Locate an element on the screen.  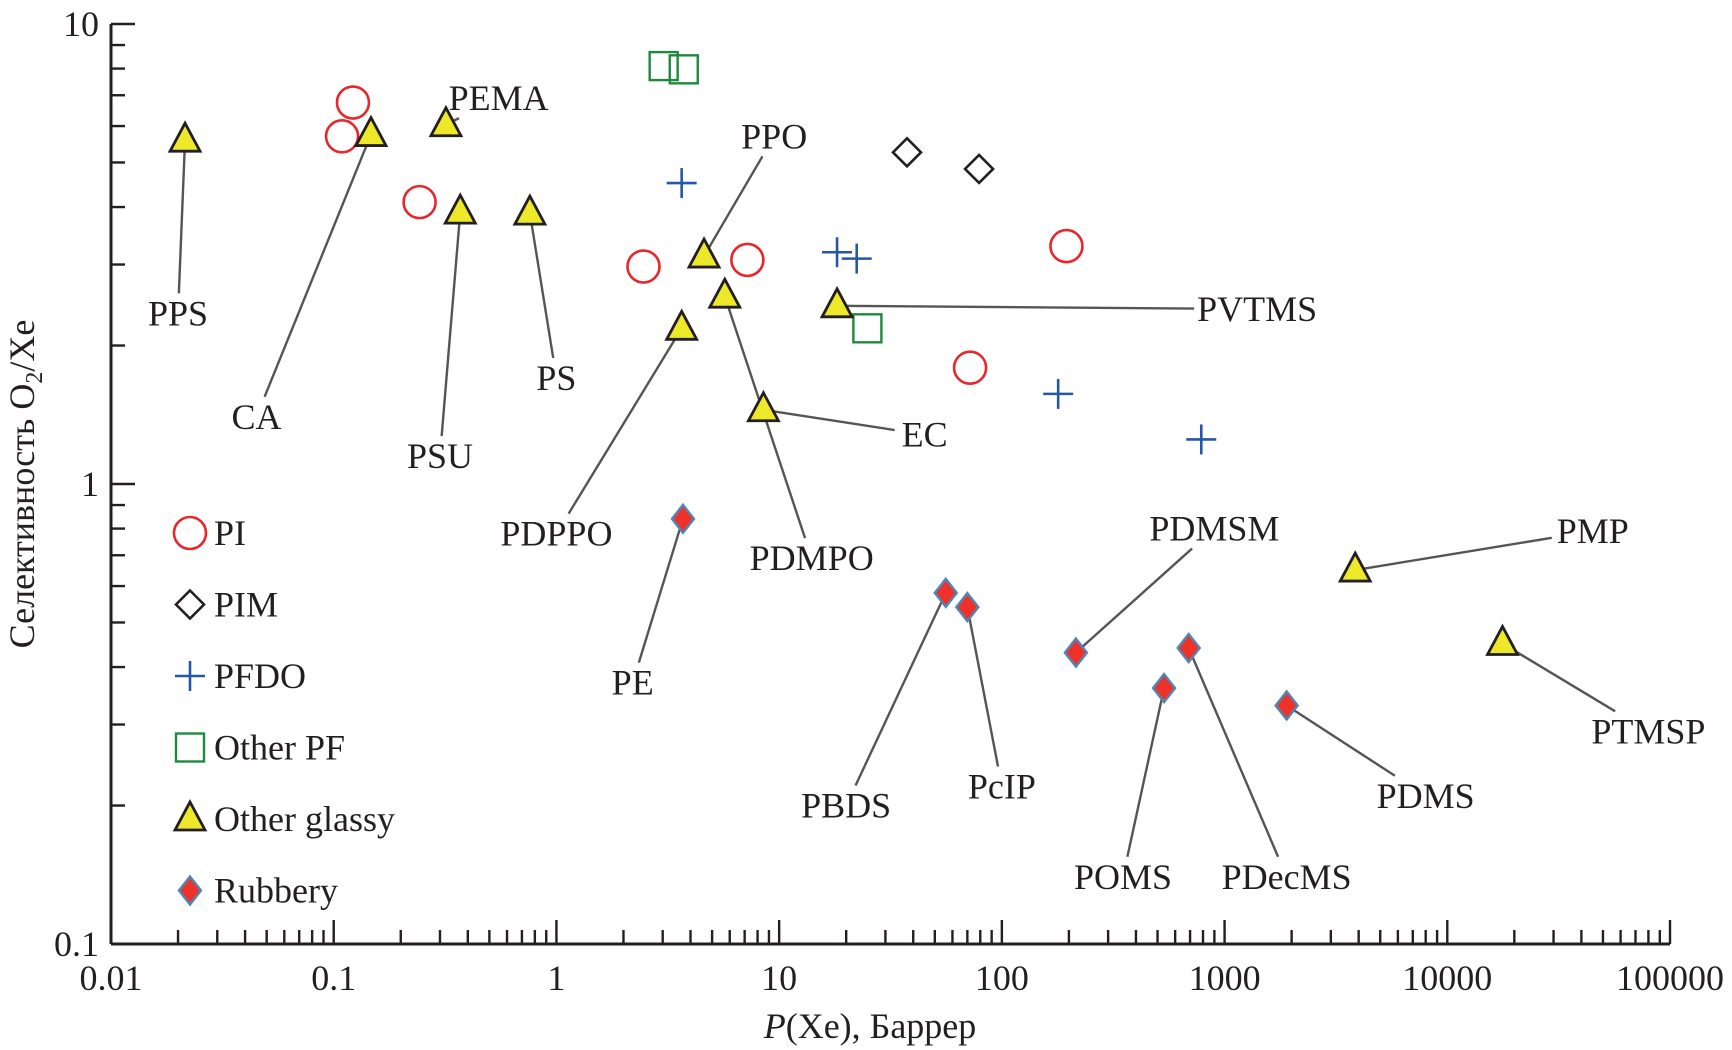
leader-pdms is located at coordinates (1341, 740).